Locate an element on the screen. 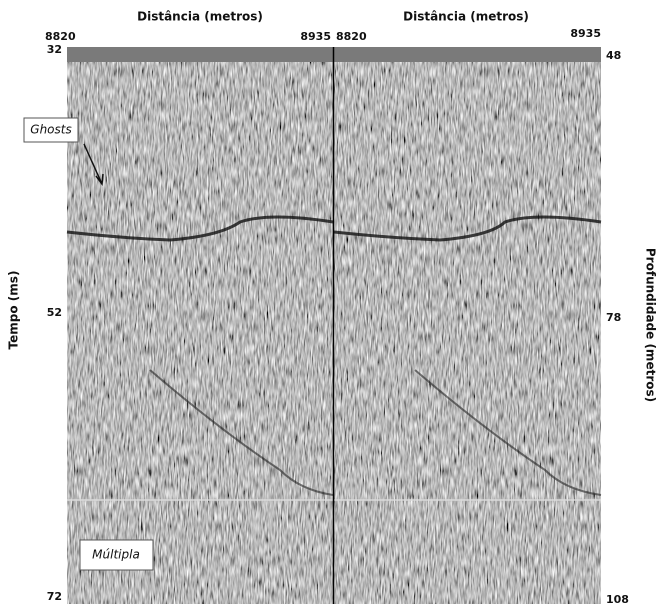 This screenshot has height=605, width=667. y-axis-title: Profundidade (metros) is located at coordinates (651, 325).